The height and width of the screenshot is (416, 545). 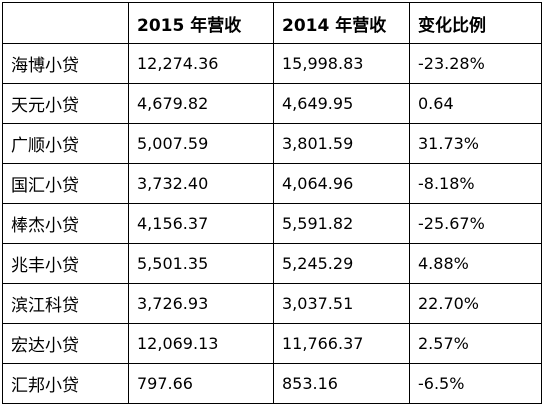 What do you see at coordinates (341, 23) in the screenshot?
I see `header-revenue-2014: 2014 年营收` at bounding box center [341, 23].